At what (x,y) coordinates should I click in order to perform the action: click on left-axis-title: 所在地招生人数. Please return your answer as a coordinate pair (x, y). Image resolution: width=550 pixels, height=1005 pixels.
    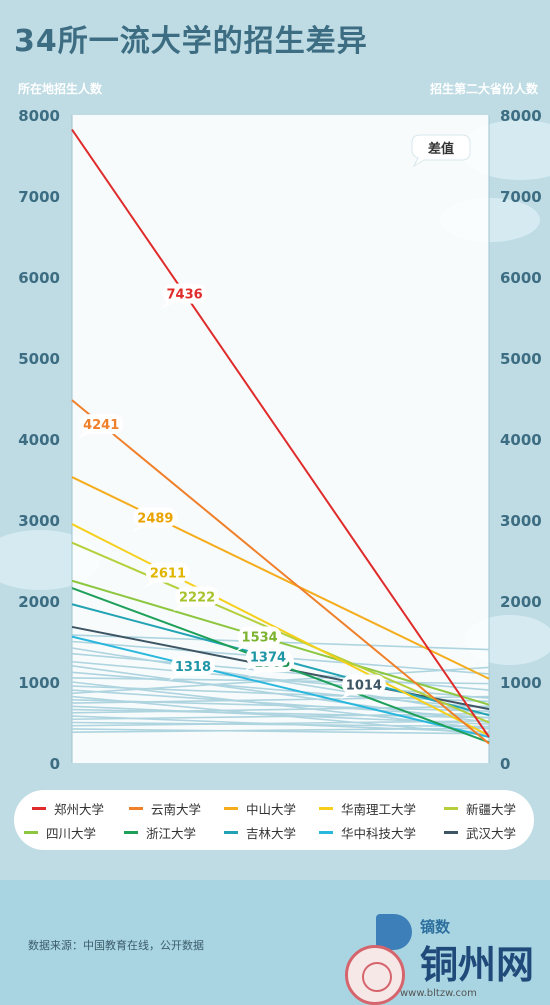
    Looking at the image, I should click on (60, 89).